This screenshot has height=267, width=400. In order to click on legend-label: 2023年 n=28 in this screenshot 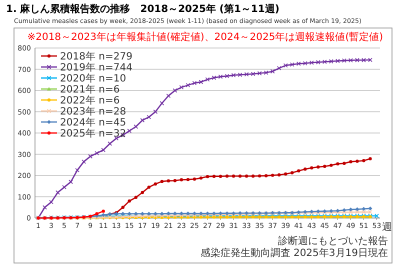, I will do `click(93, 112)`.